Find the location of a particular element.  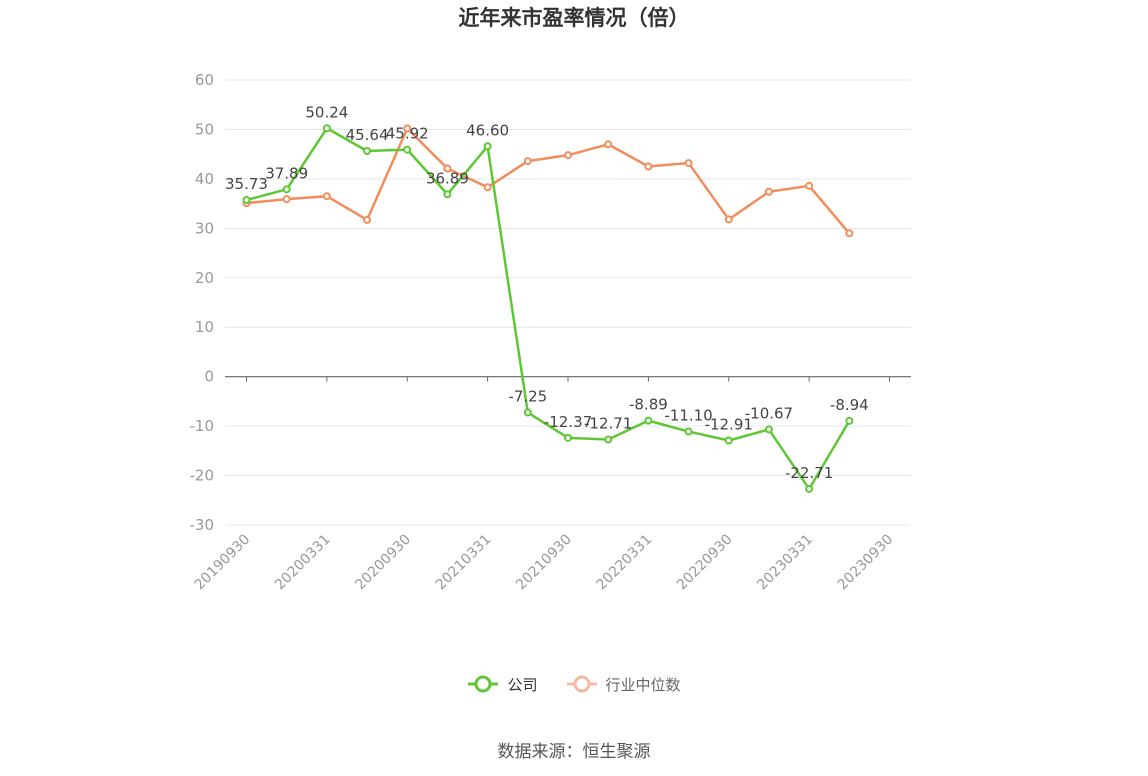

data-label: 45.64 is located at coordinates (367, 135).